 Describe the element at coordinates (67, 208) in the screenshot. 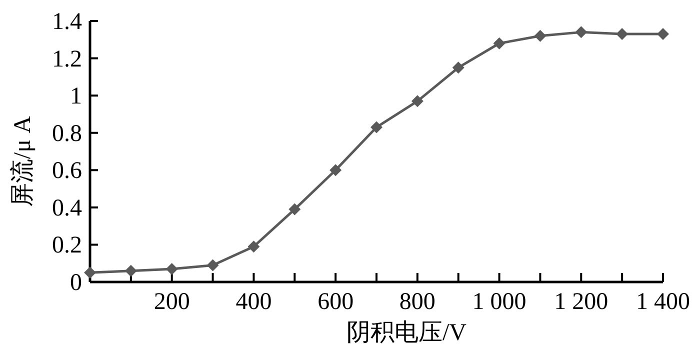

I see `y-tick-label: 0.4` at that location.